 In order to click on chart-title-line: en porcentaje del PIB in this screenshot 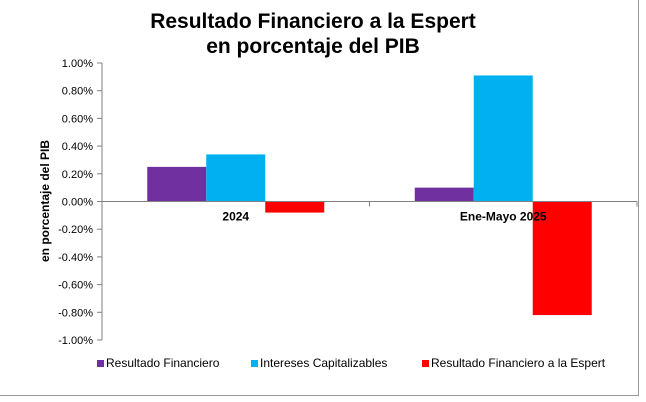, I will do `click(313, 46)`.